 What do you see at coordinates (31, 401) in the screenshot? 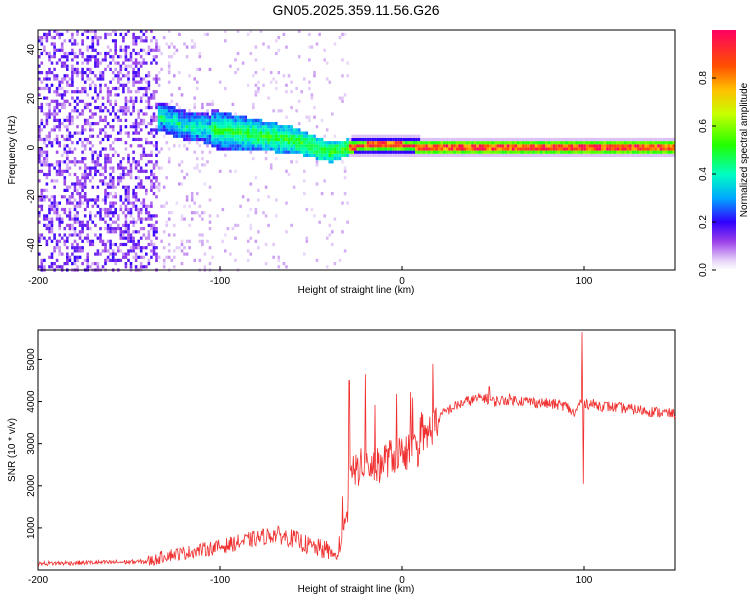
I see `y-tick-label: 4000` at bounding box center [31, 401].